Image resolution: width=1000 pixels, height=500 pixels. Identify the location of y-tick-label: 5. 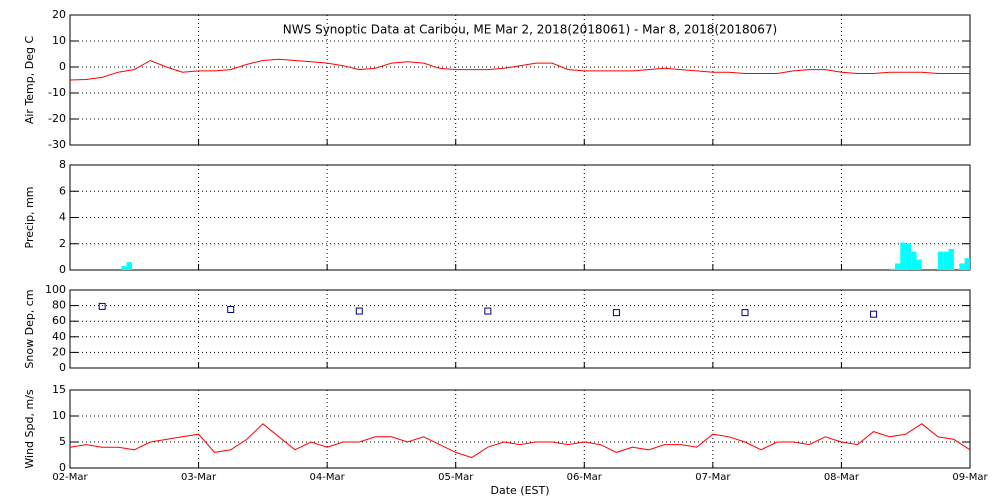
(62, 441).